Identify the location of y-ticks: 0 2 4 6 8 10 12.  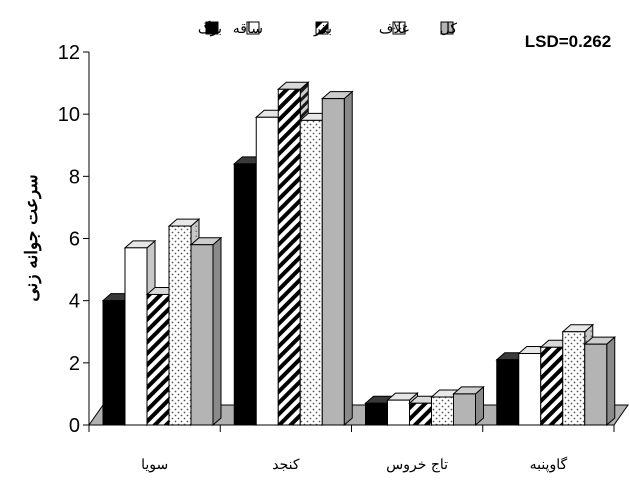
(73, 239).